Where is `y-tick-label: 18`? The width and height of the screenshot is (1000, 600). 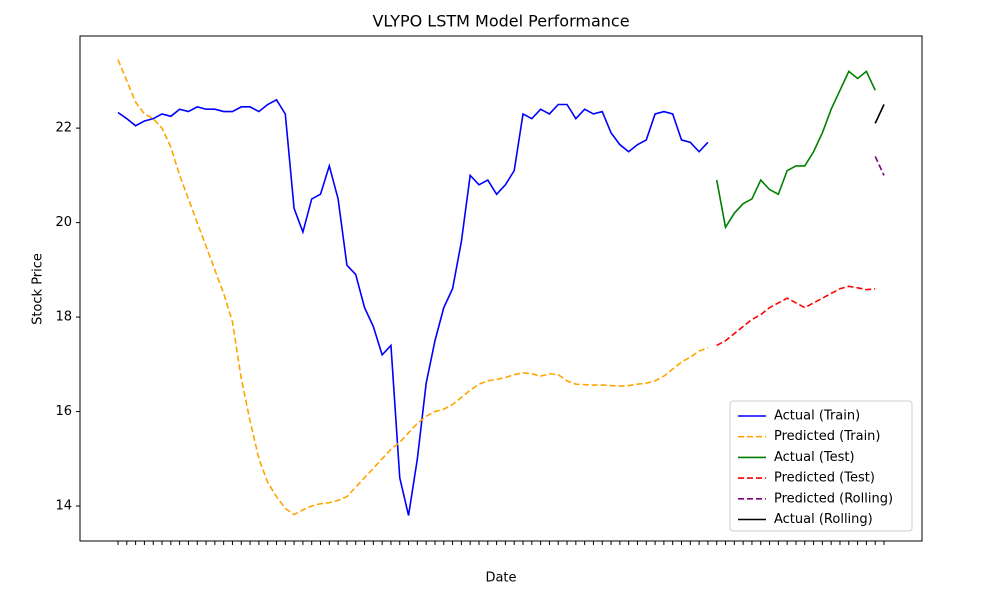 y-tick-label: 18 is located at coordinates (63, 317).